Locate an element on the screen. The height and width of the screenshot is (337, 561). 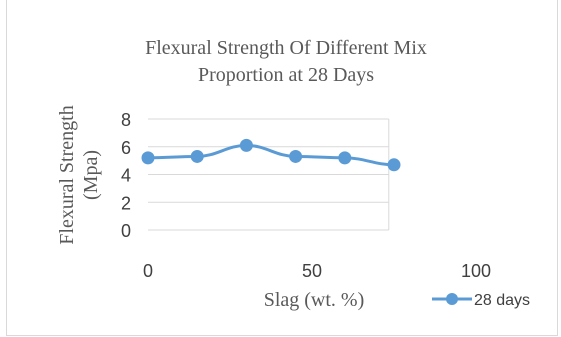
plot-area is located at coordinates (271, 155).